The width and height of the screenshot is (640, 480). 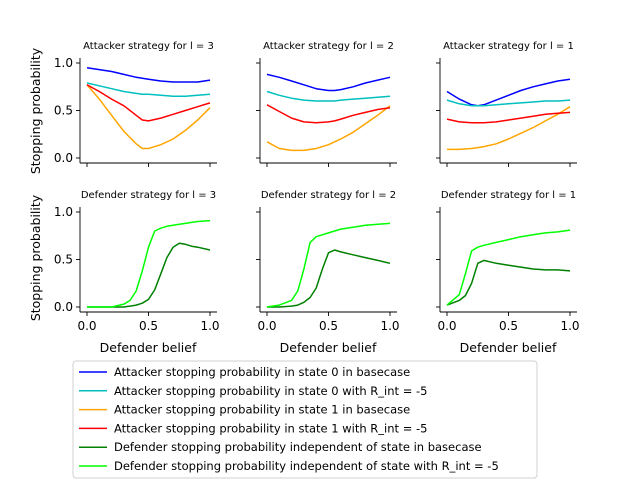 What do you see at coordinates (35, 110) in the screenshot?
I see `y-axis-label-top: Stopping probability` at bounding box center [35, 110].